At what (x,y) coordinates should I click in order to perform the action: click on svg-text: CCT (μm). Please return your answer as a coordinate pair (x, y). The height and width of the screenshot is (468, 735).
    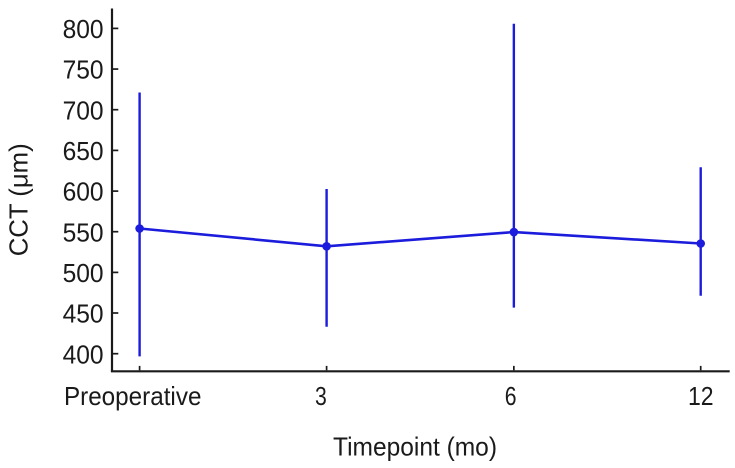
    Looking at the image, I should click on (19, 199).